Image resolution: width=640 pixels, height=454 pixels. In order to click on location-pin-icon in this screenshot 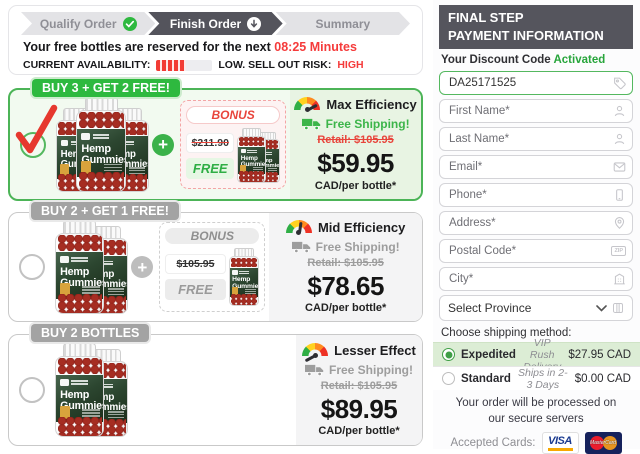, I will do `click(619, 223)`.